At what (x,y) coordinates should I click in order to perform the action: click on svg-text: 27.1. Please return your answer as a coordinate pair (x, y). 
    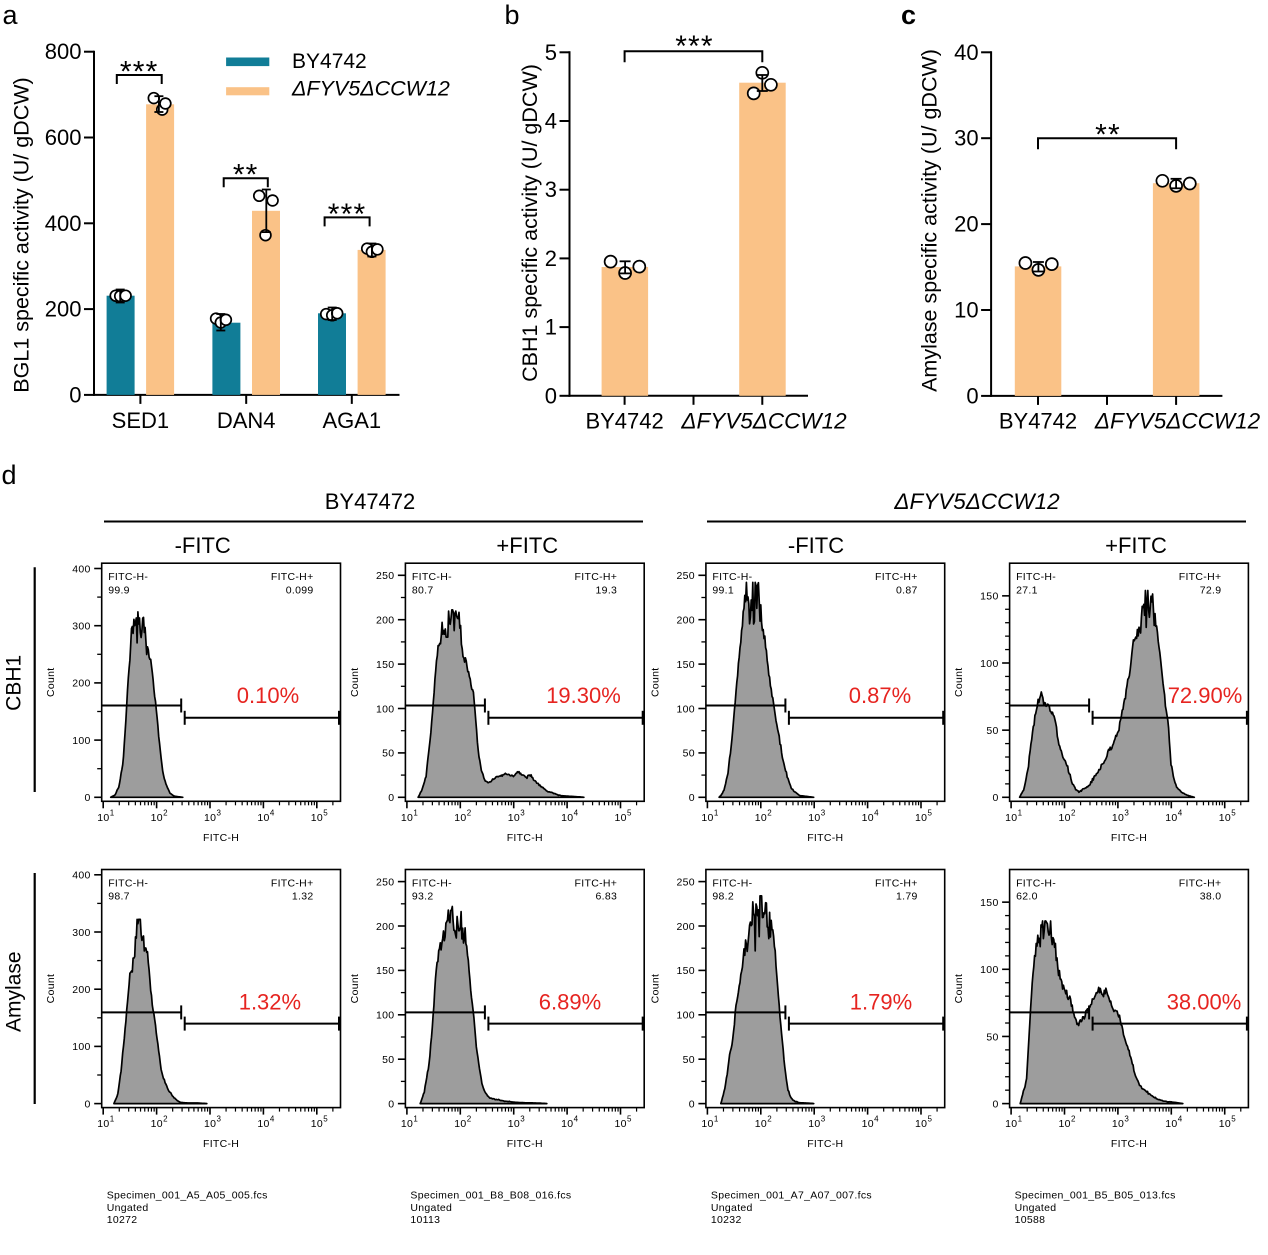
    Looking at the image, I should click on (1027, 590).